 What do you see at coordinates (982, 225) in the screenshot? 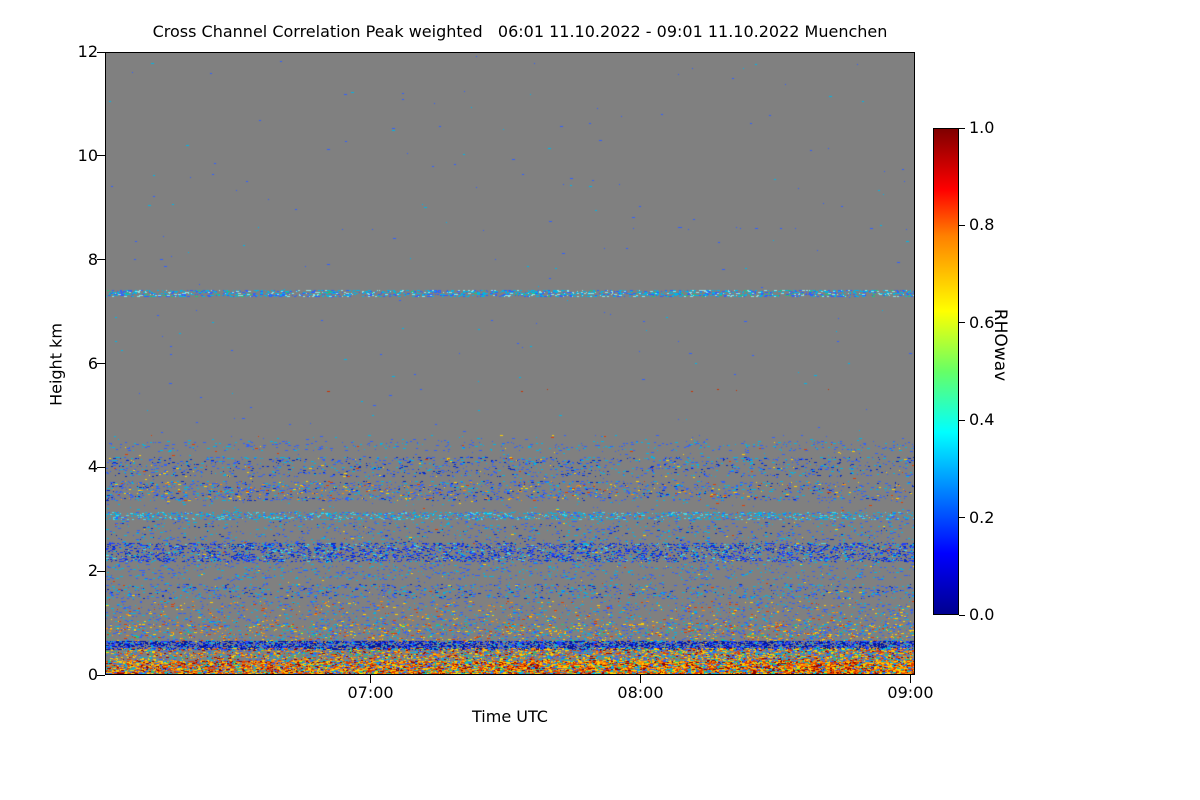
I see `colorbar-tick-label: 0.8` at bounding box center [982, 225].